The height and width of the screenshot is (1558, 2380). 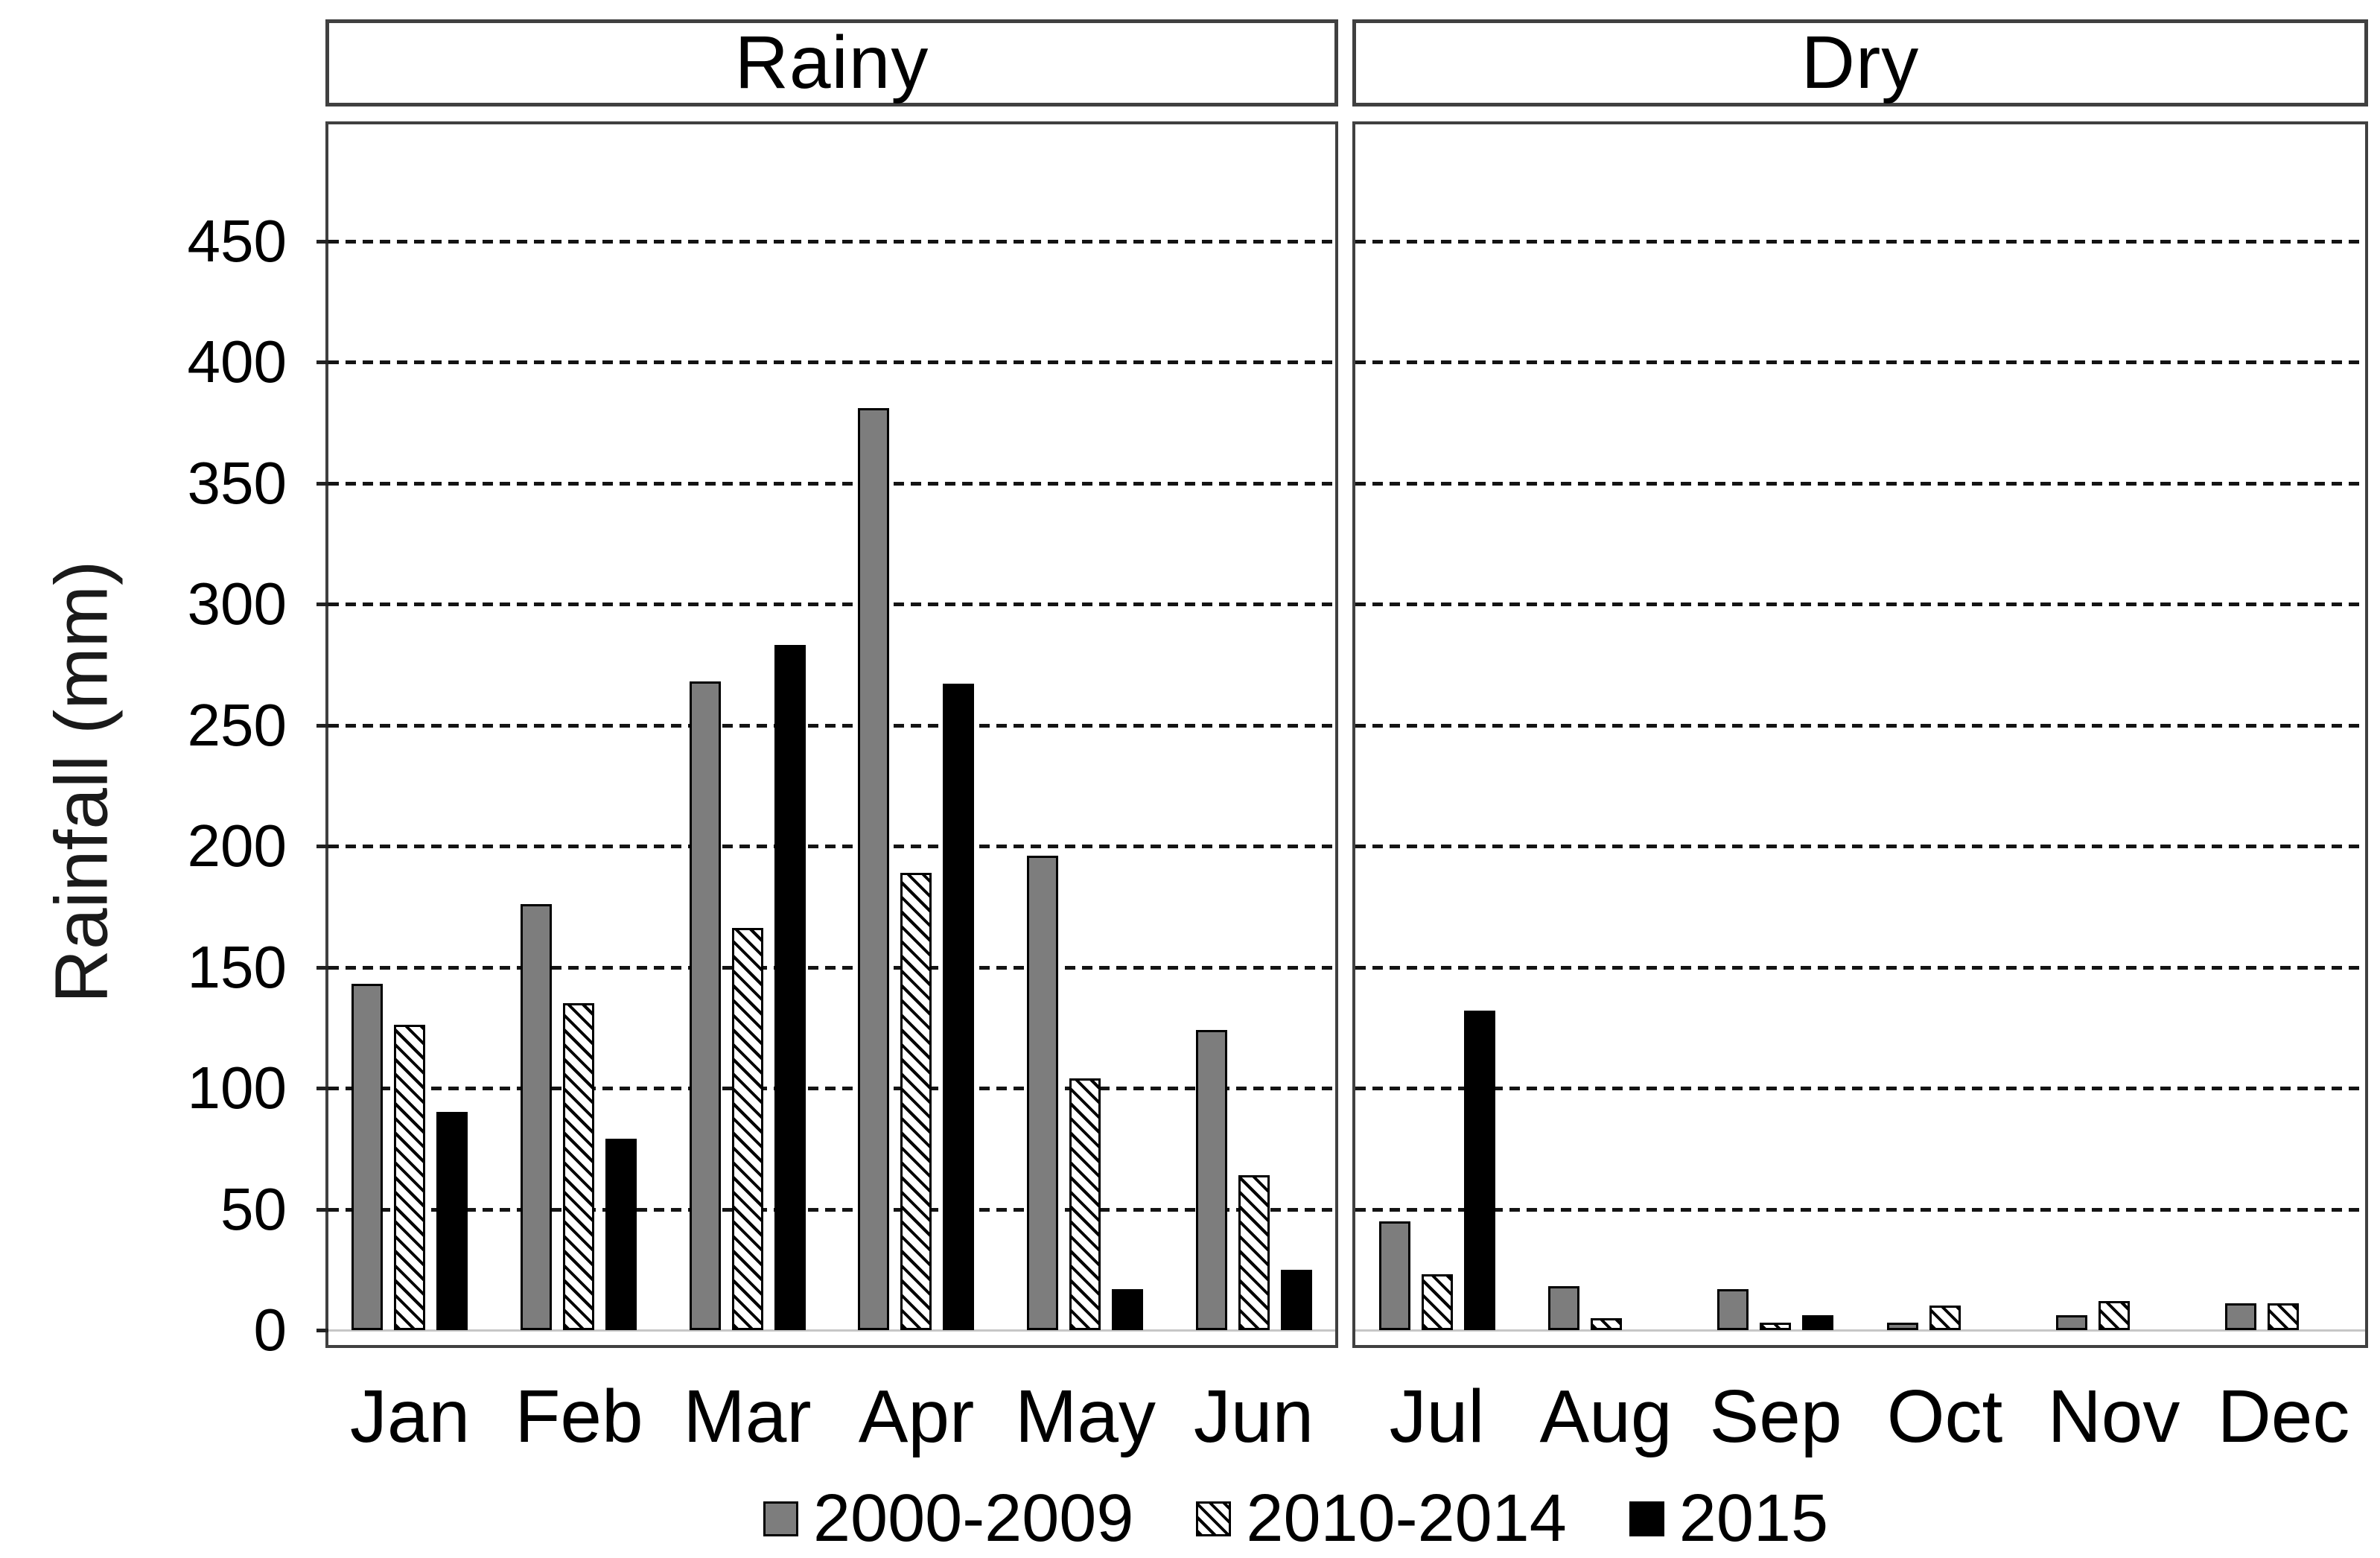 I want to click on bar-nov-2010-2014, so click(x=2114, y=1316).